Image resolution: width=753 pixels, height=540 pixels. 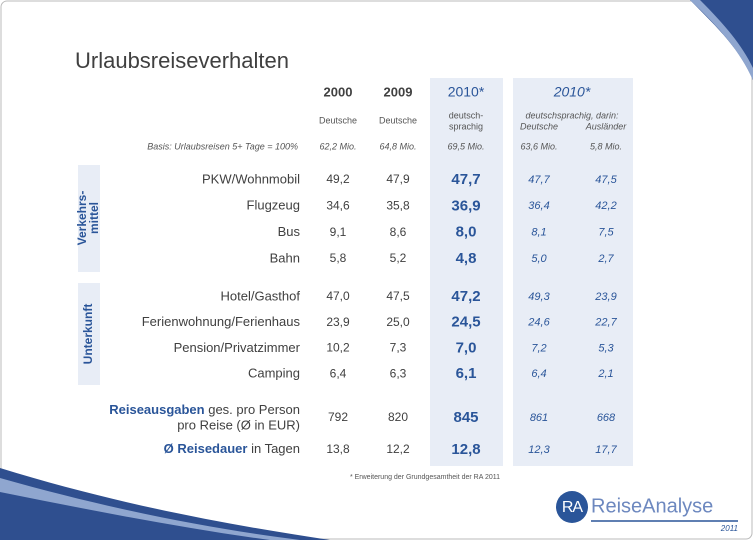 What do you see at coordinates (466, 232) in the screenshot?
I see `cell: 8,0` at bounding box center [466, 232].